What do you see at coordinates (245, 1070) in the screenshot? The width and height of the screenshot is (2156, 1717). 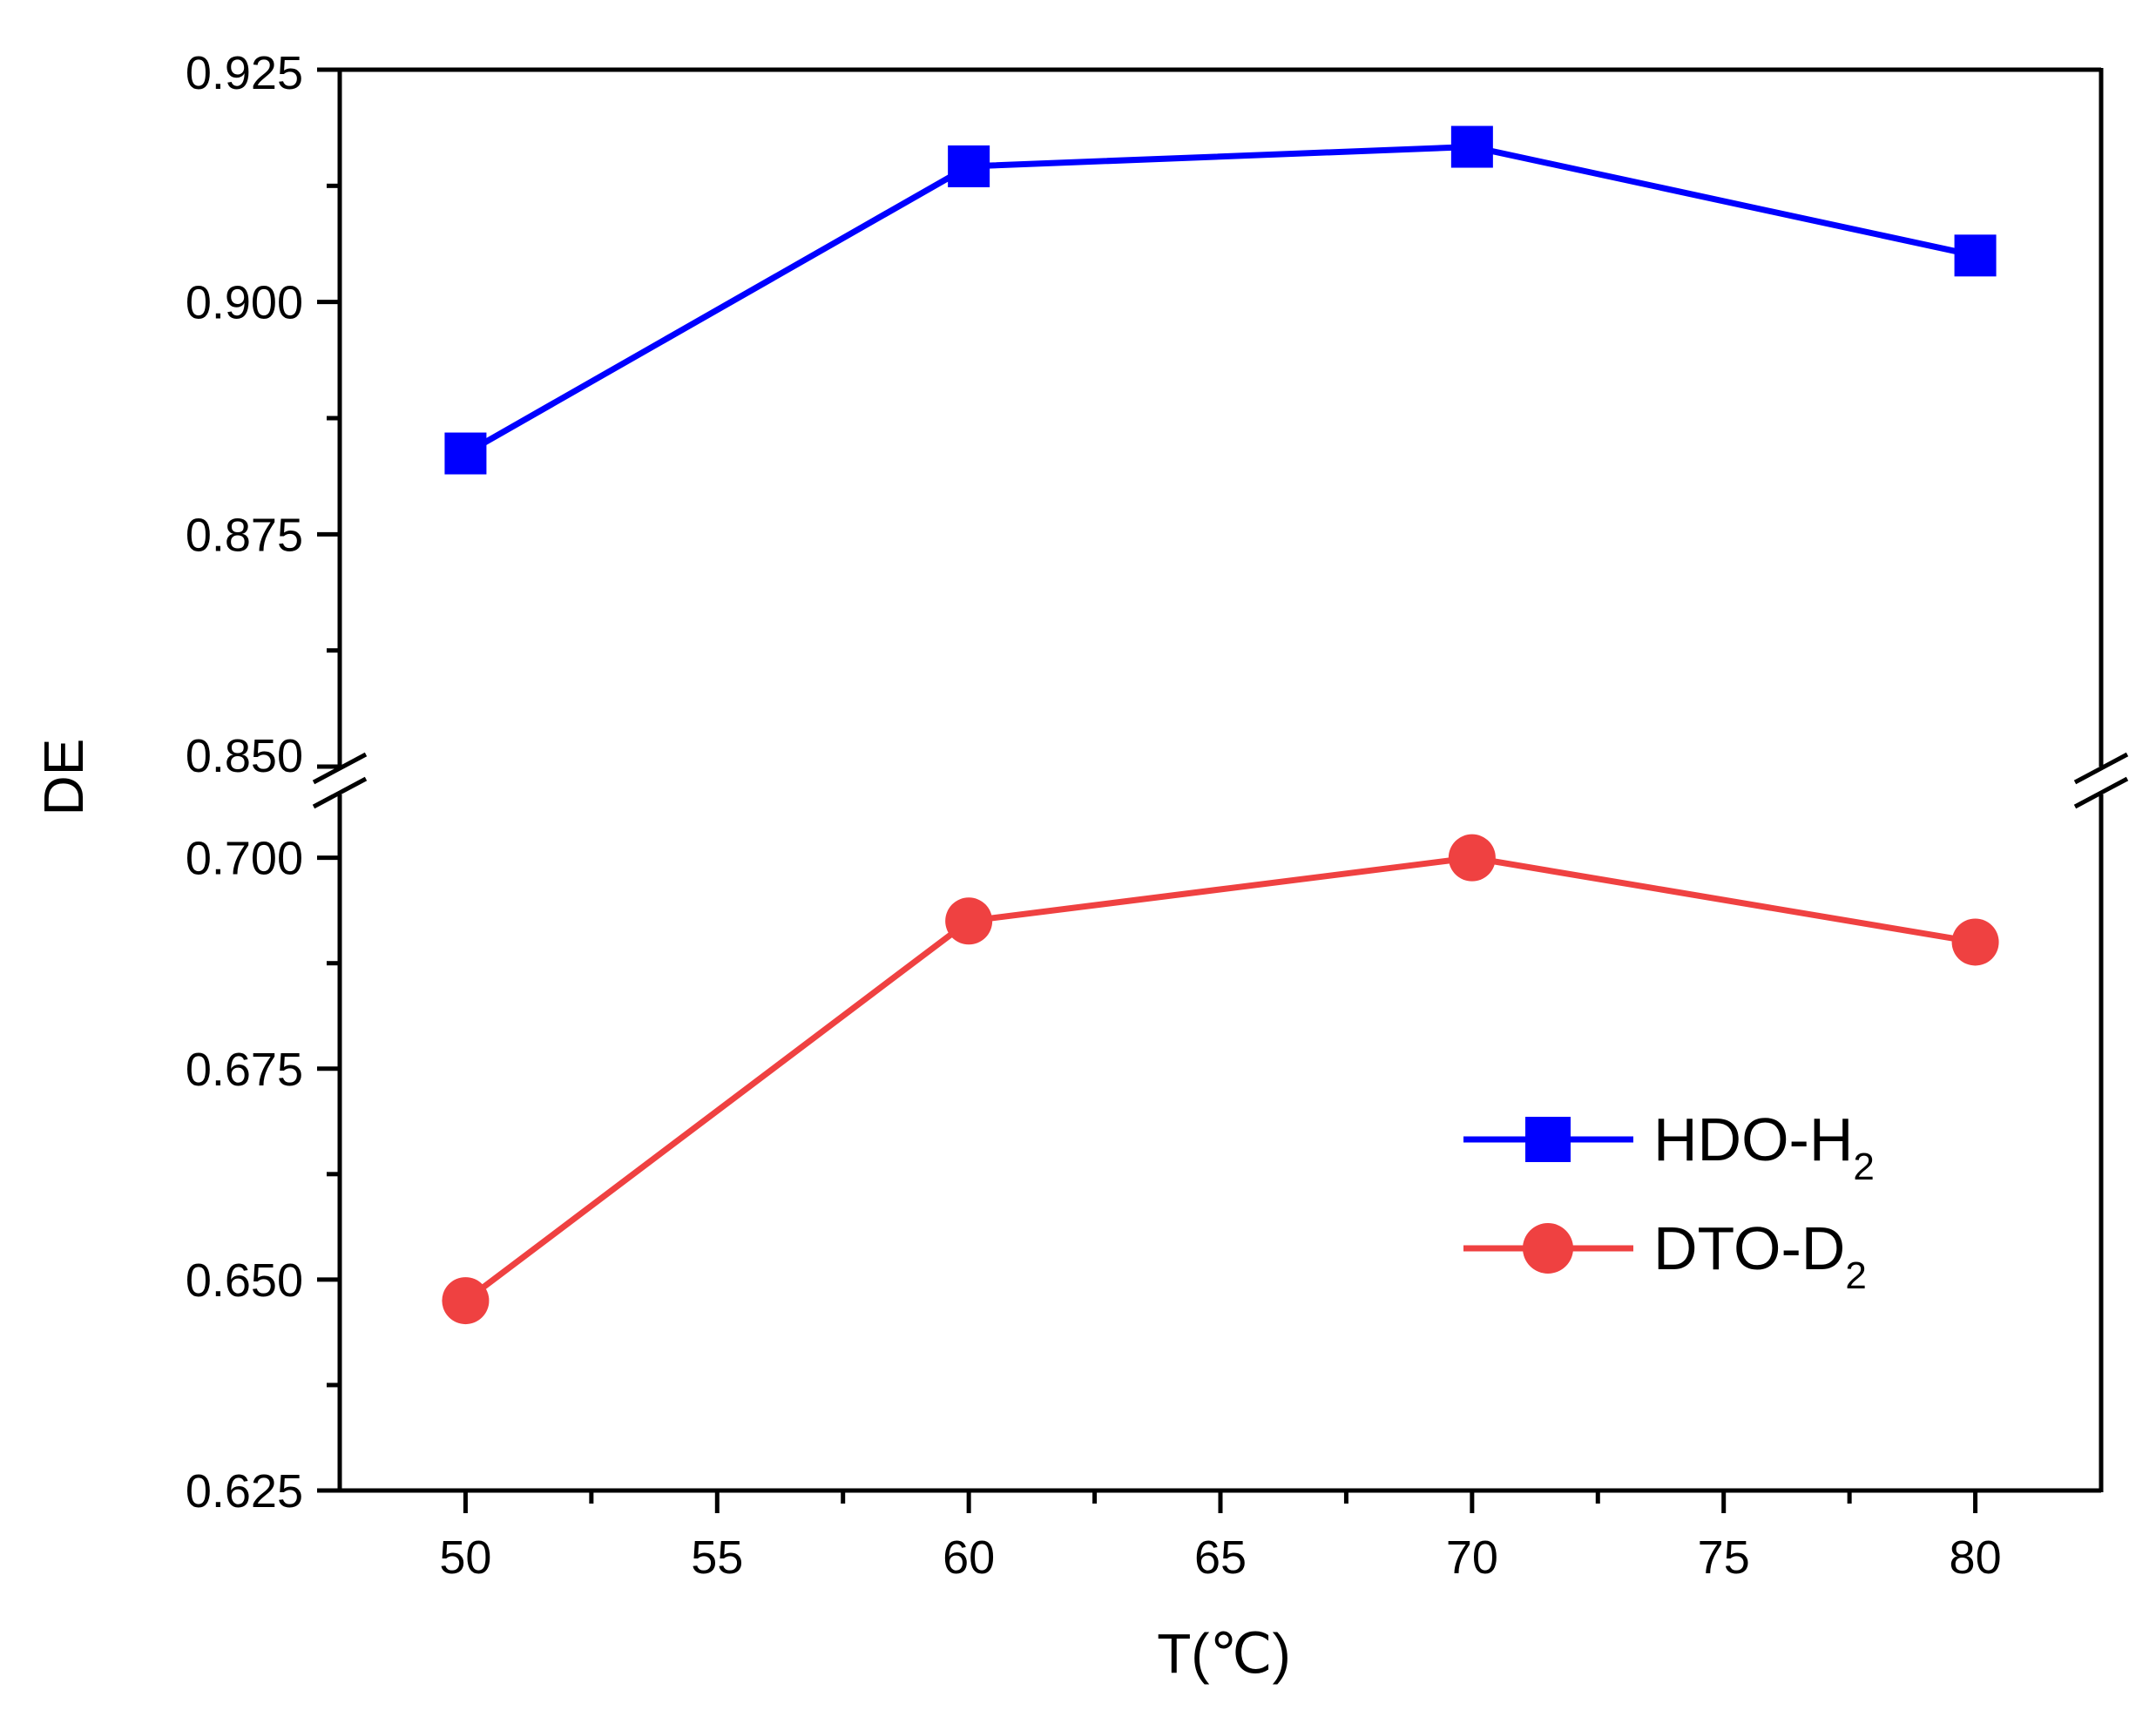 I see `y-tick-label: 0.675` at bounding box center [245, 1070].